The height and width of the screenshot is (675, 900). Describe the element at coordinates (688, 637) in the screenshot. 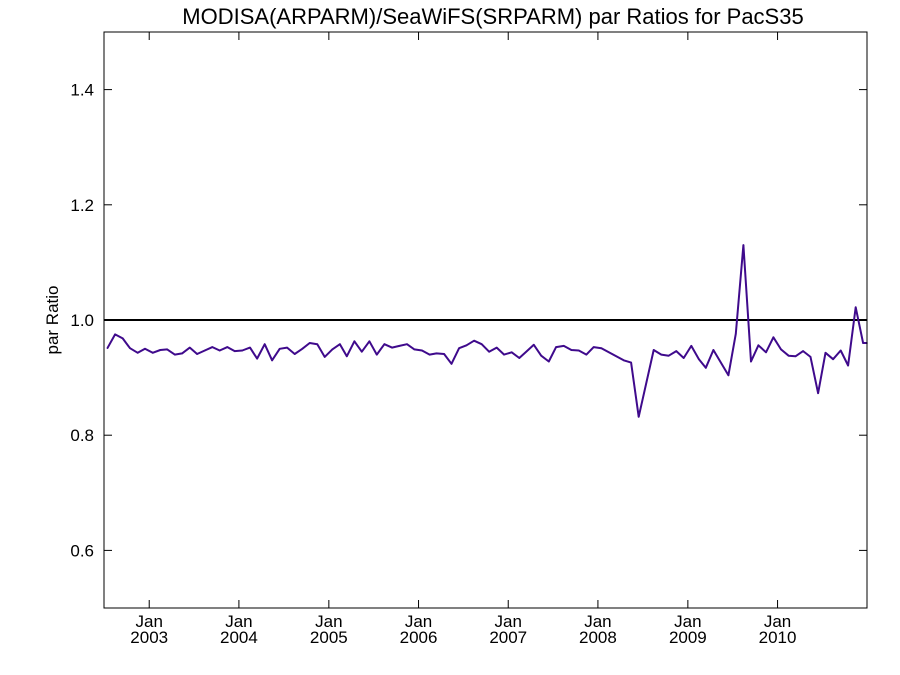

I see `x-tick-year-label: 2009` at that location.